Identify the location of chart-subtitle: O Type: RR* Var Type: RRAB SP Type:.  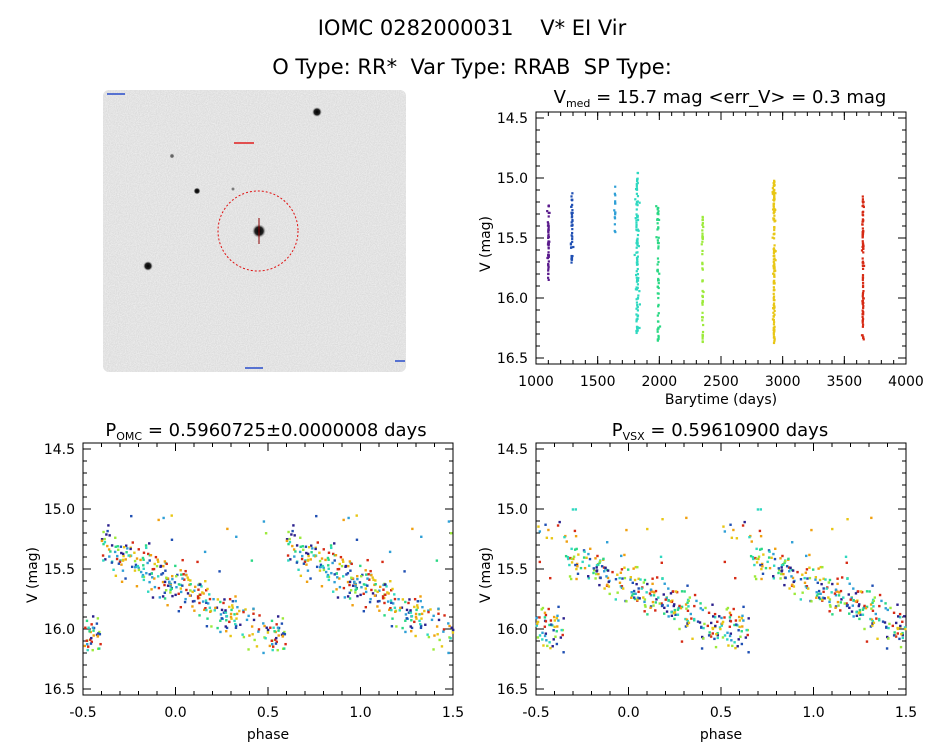
(472, 67).